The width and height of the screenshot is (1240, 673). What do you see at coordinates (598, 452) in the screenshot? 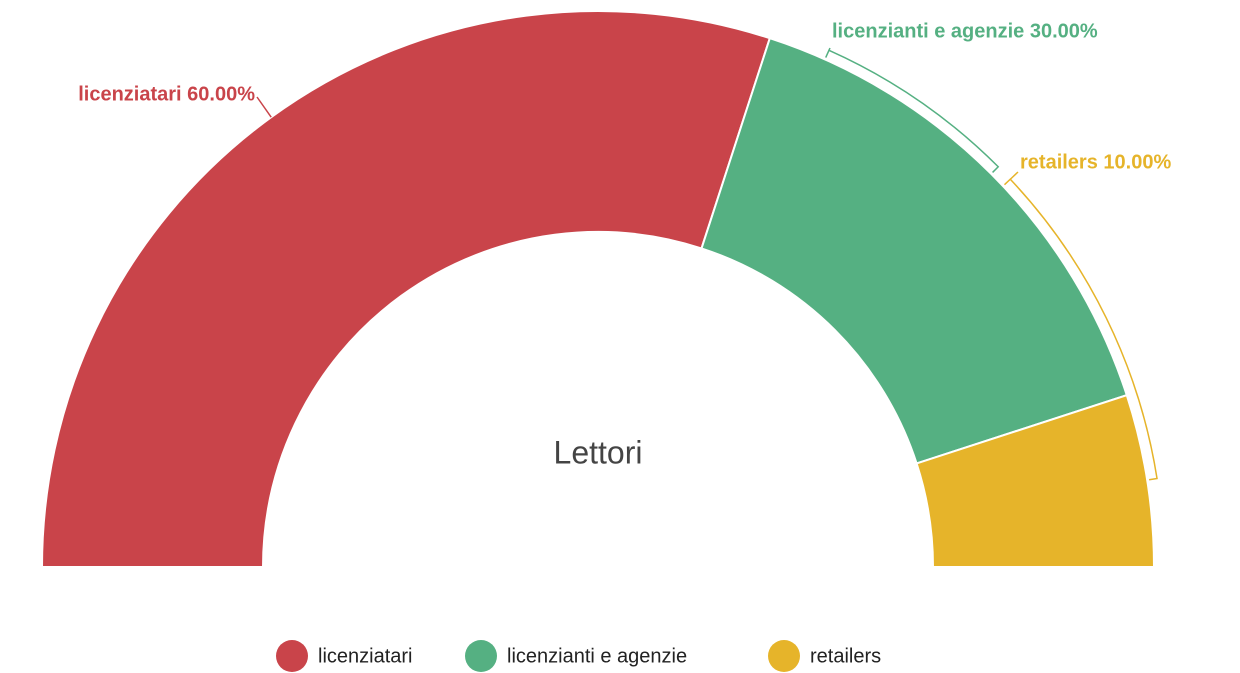
I see `chart-title: Lettori` at bounding box center [598, 452].